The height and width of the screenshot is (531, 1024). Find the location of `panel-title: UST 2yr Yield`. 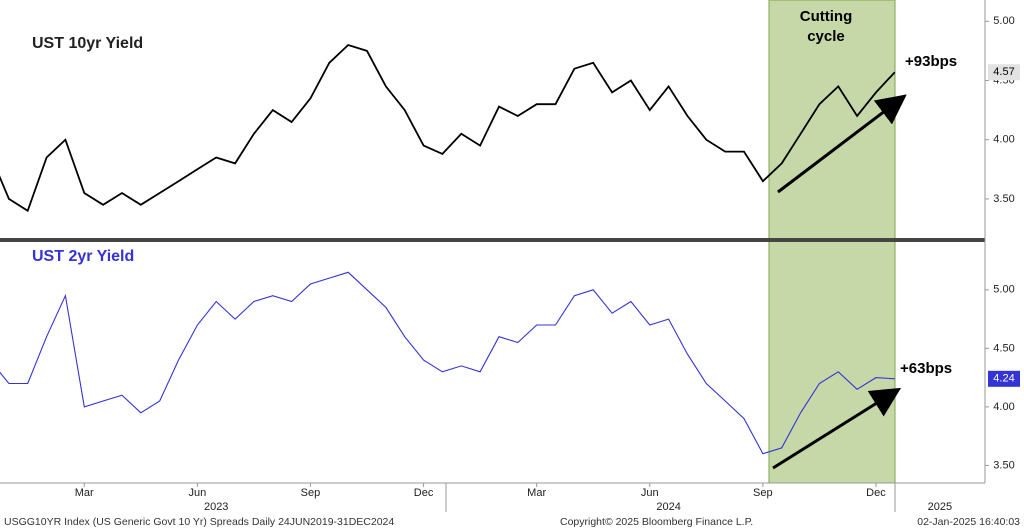

panel-title: UST 2yr Yield is located at coordinates (83, 256).